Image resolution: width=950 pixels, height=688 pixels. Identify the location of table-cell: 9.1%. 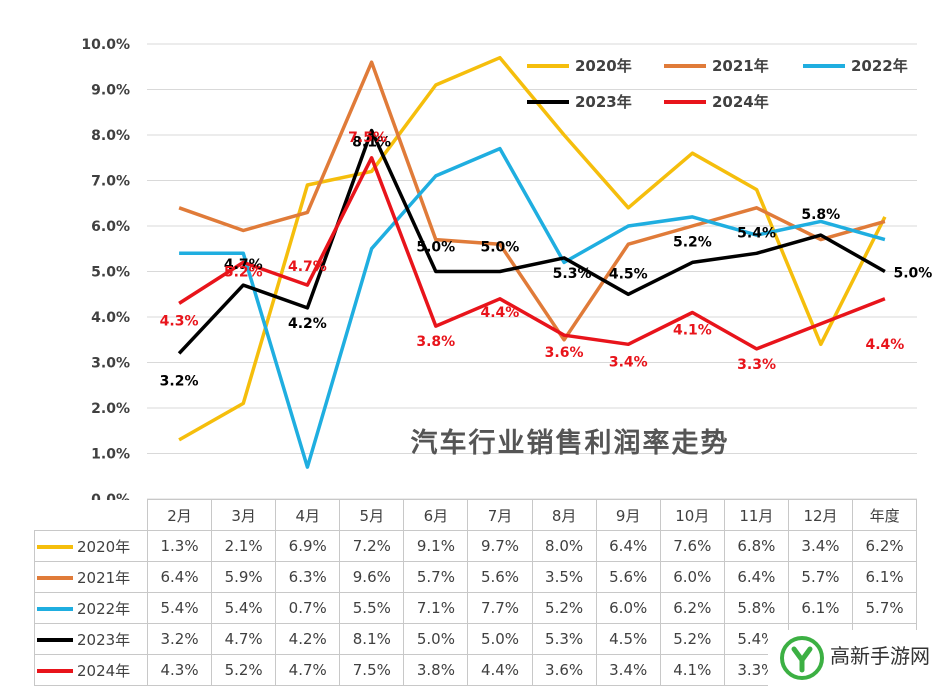
(436, 546).